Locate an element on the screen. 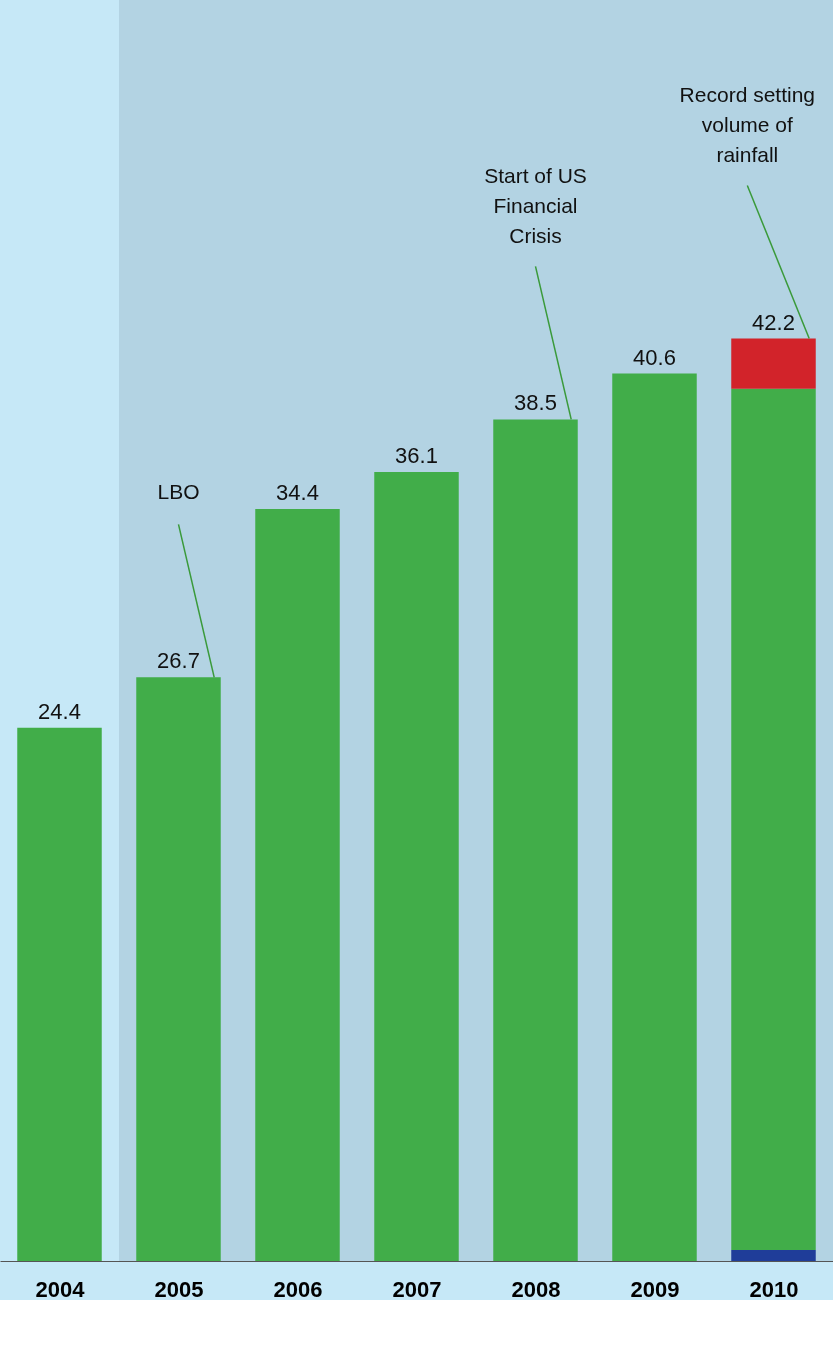 The height and width of the screenshot is (1367, 833). data-label: 24.4 is located at coordinates (59, 711).